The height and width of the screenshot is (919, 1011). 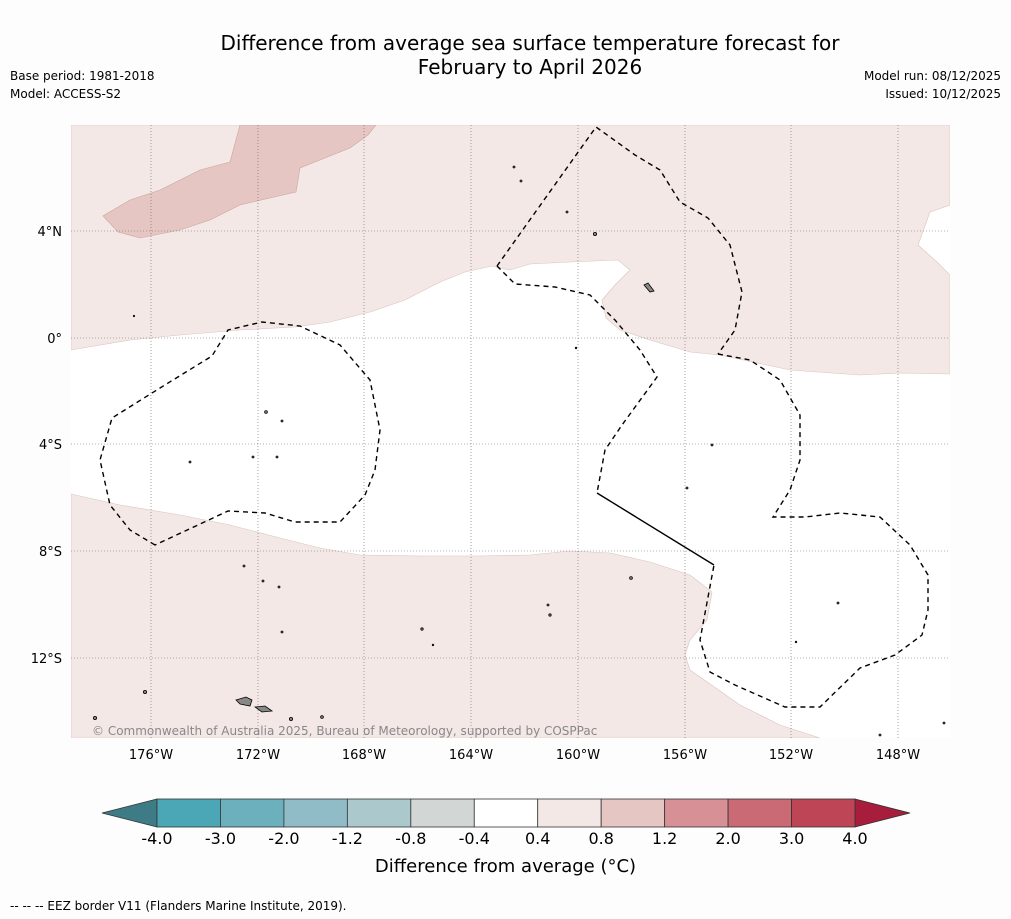 What do you see at coordinates (474, 838) in the screenshot?
I see `colorbar-level-label: -0.4` at bounding box center [474, 838].